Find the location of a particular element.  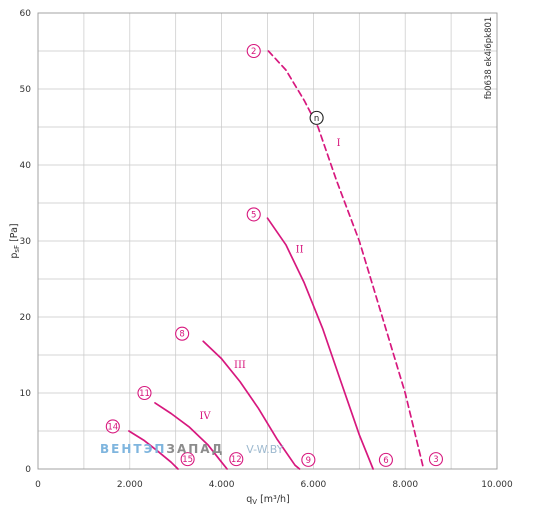

point-marker: 15 is located at coordinates (187, 459).